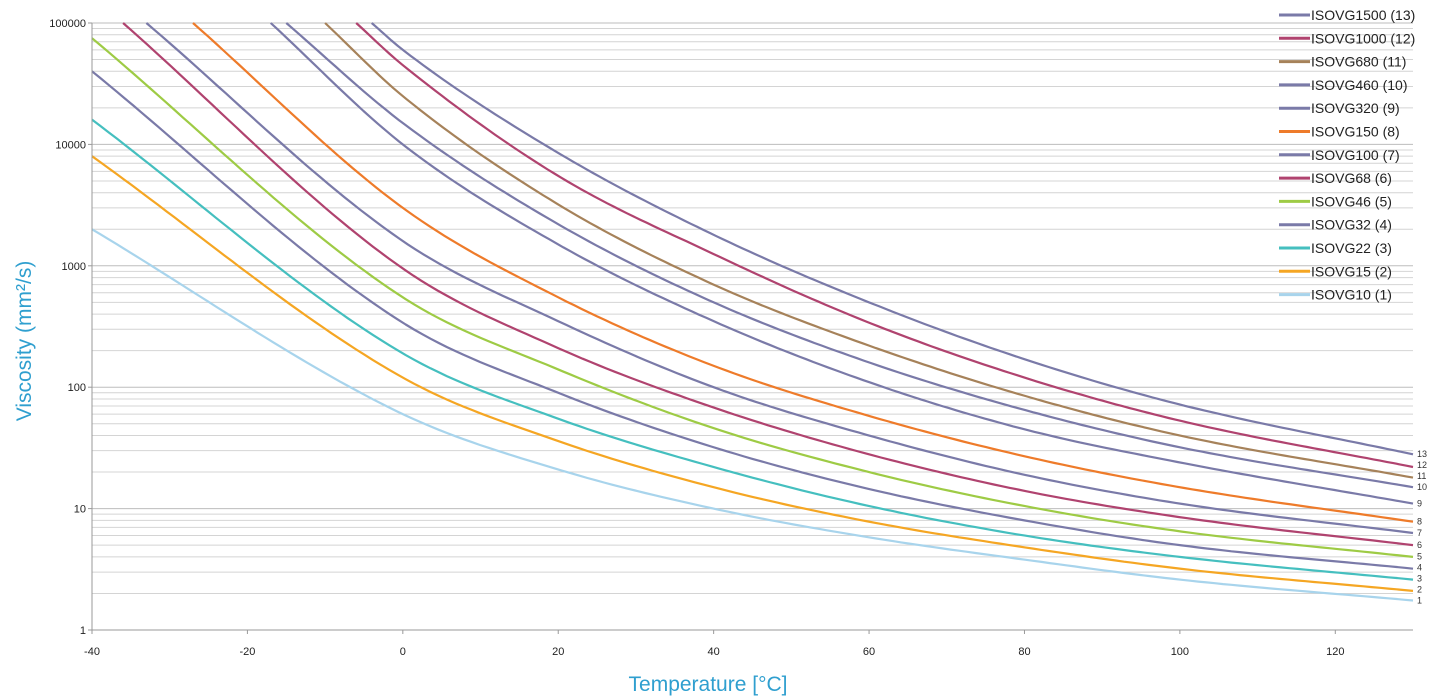 Image resolution: width=1442 pixels, height=698 pixels. Describe the element at coordinates (708, 684) in the screenshot. I see `x-axis-title: Temperature [°C]` at that location.